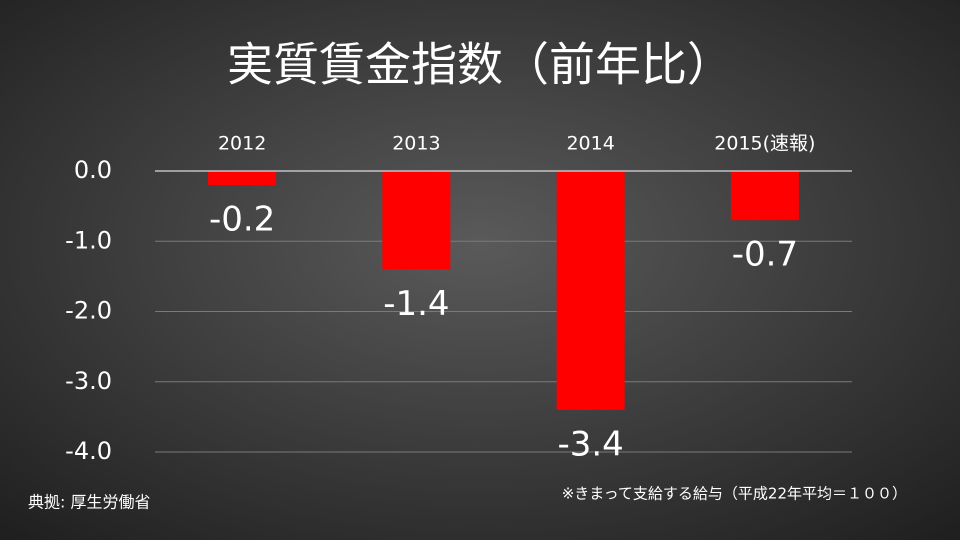  I want to click on x-tick-label: 2012, so click(242, 144).